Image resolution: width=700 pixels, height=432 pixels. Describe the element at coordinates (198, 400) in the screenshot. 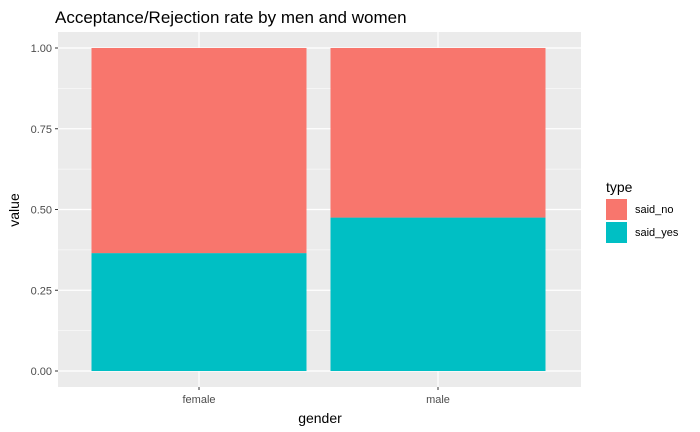

I see `x-tick-label: female` at that location.